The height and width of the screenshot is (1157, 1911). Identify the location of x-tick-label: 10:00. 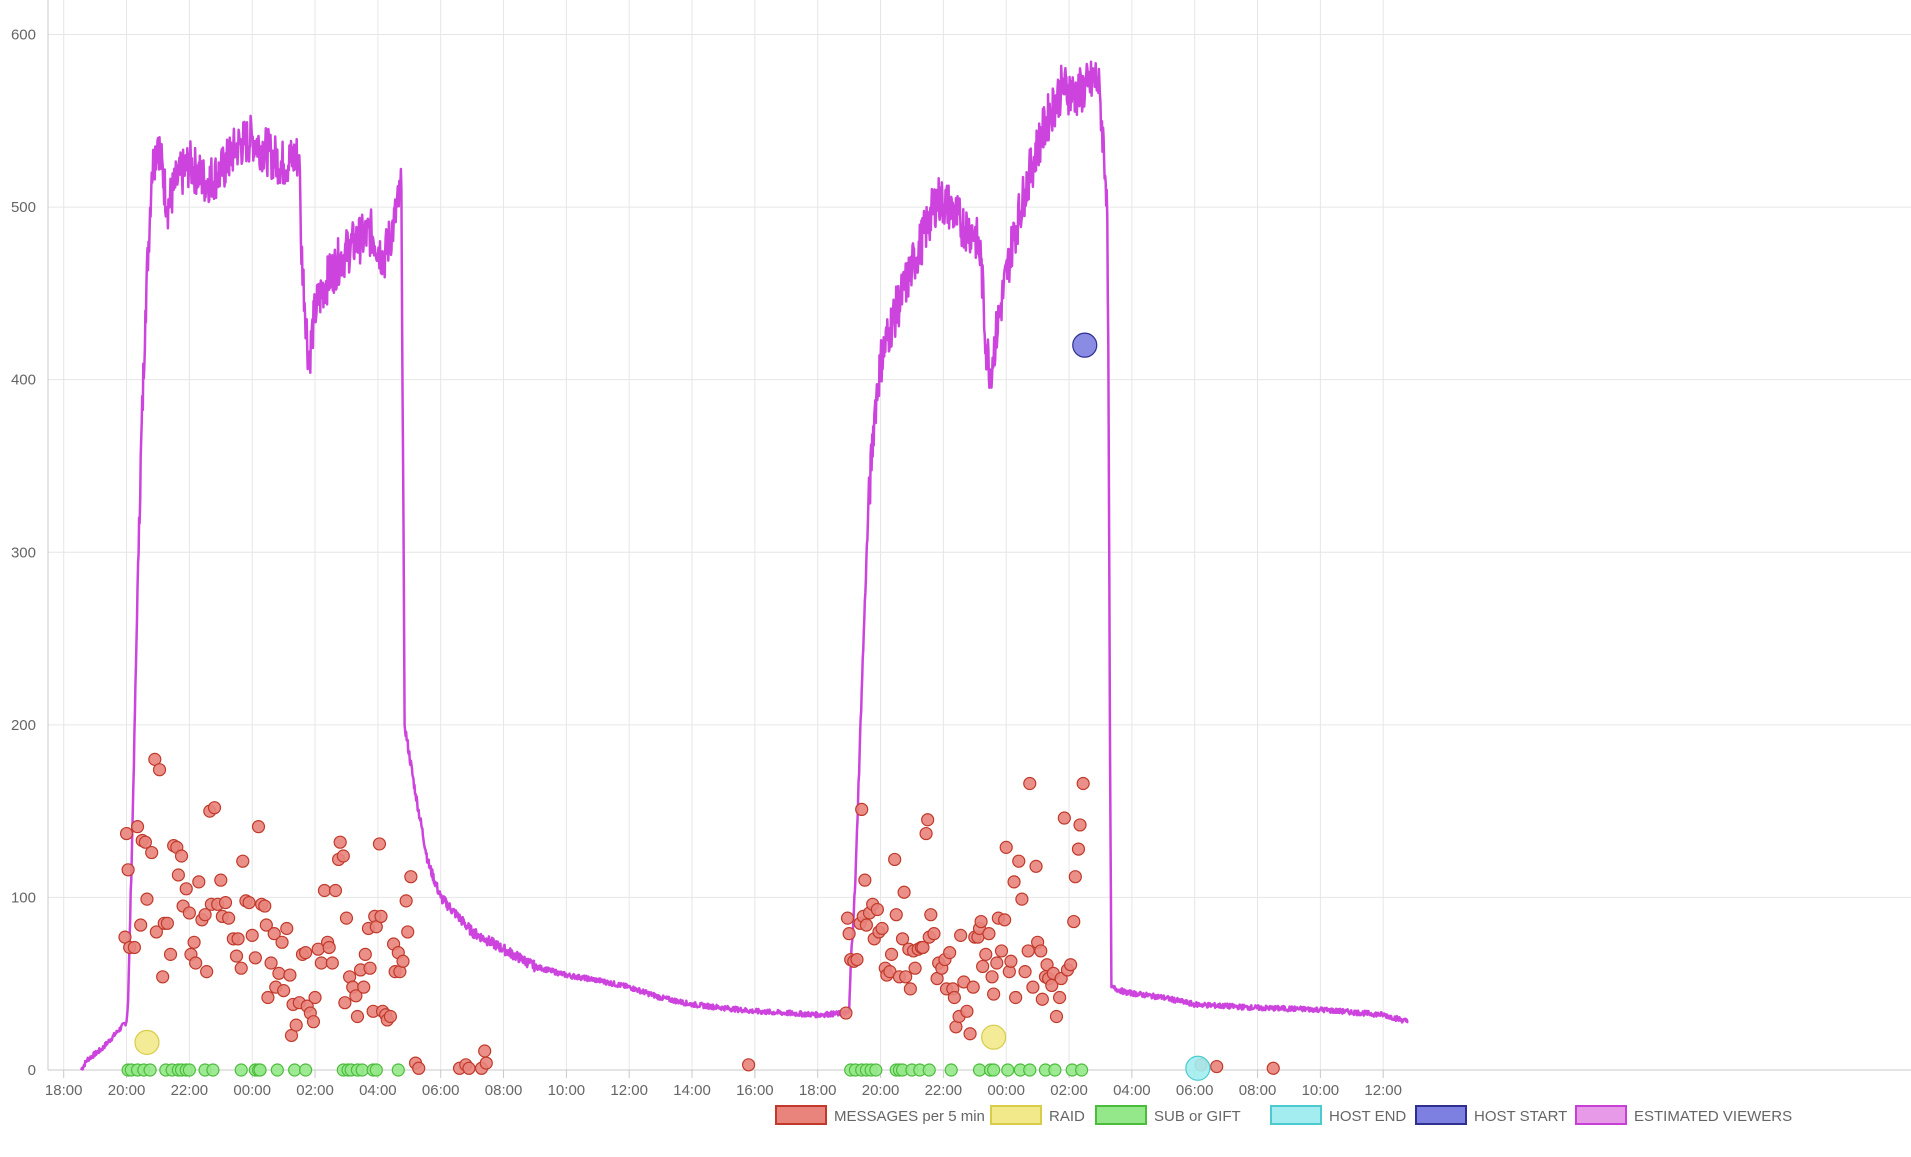
(567, 1090).